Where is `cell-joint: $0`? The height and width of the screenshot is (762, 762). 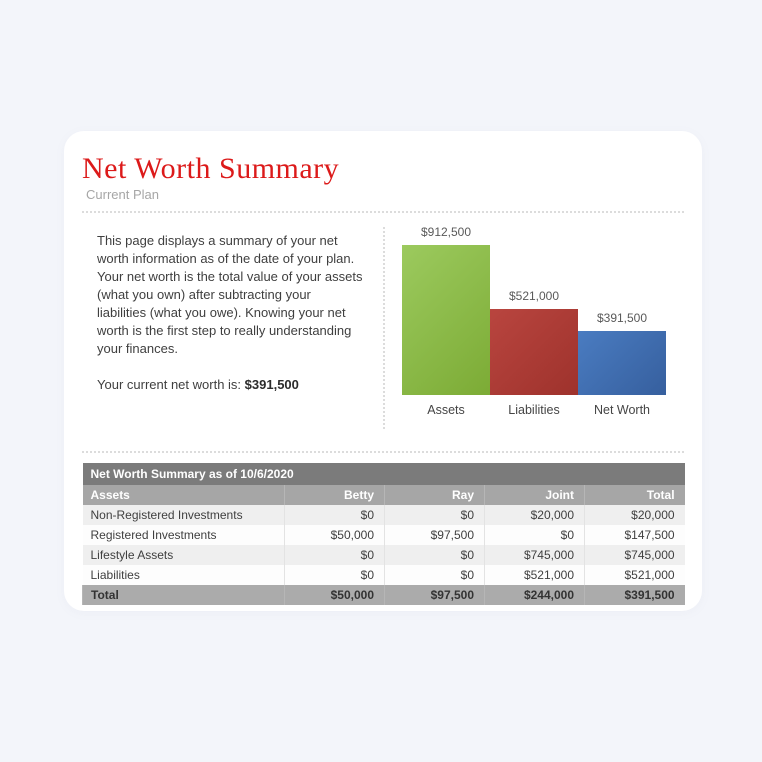 cell-joint: $0 is located at coordinates (534, 535).